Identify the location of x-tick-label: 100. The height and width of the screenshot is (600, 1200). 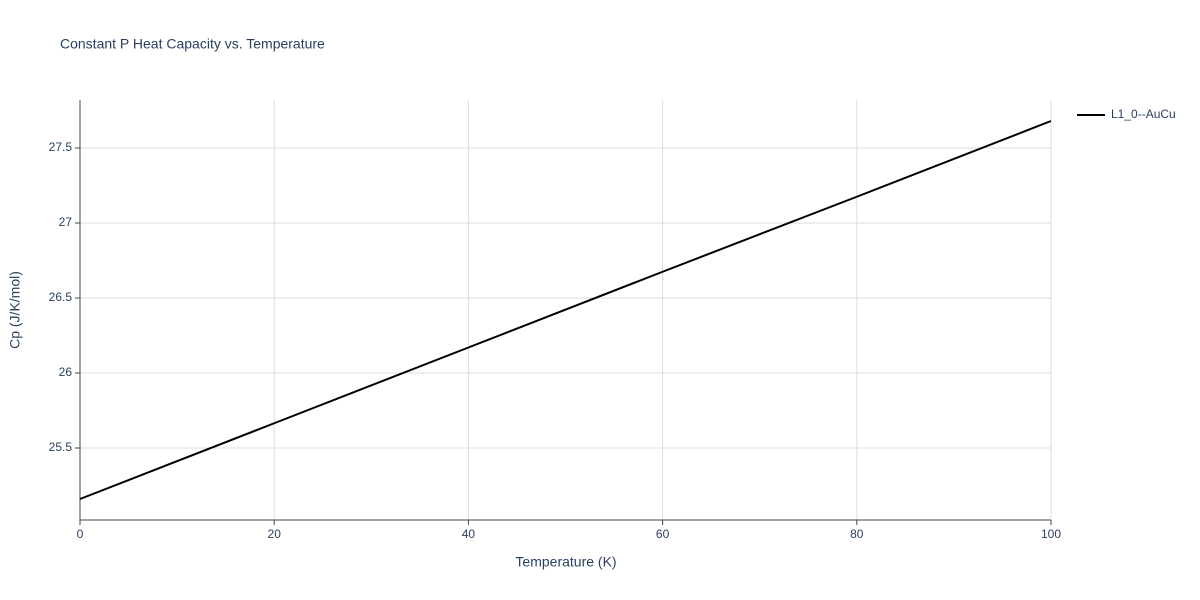
(1051, 534).